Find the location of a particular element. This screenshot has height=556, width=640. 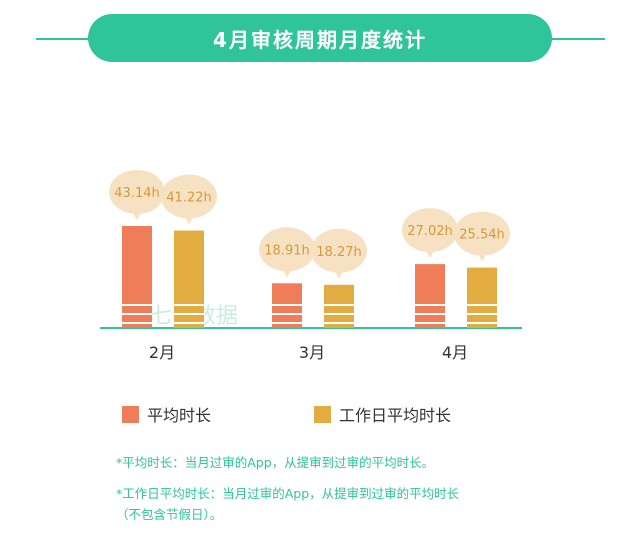

legend-item-workday: 工作日平均时长 is located at coordinates (382, 414).